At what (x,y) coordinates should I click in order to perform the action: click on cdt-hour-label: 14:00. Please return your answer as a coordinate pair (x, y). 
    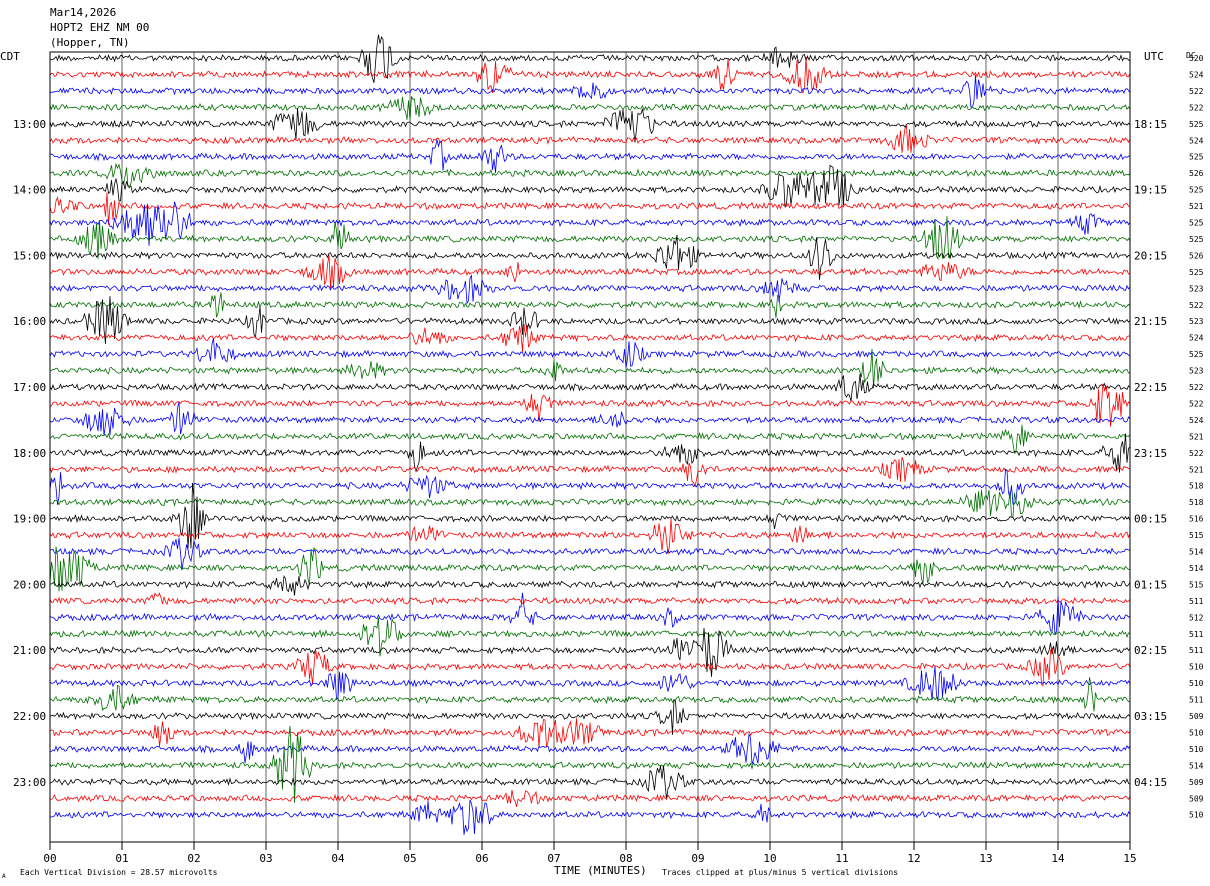
    Looking at the image, I should click on (29, 190).